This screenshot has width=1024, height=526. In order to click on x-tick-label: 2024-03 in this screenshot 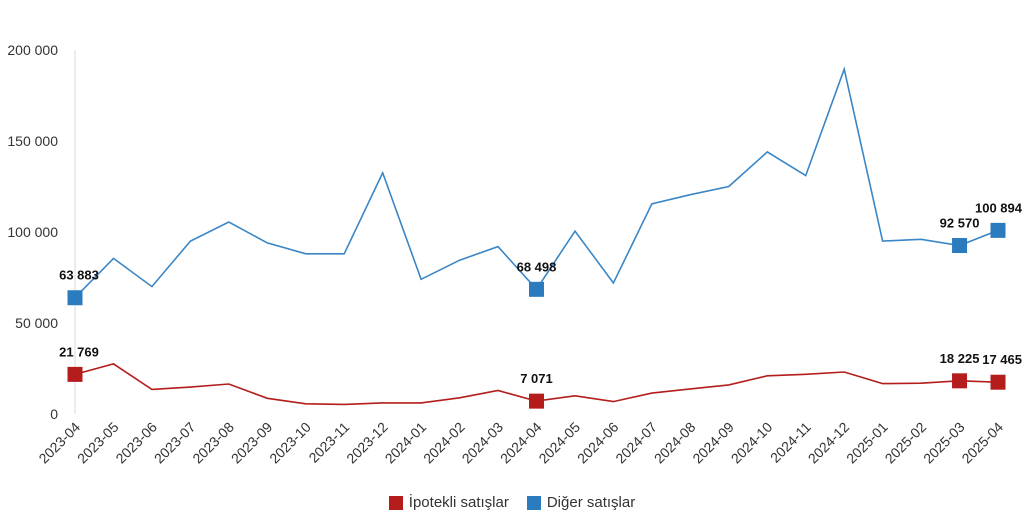, I will do `click(483, 443)`.